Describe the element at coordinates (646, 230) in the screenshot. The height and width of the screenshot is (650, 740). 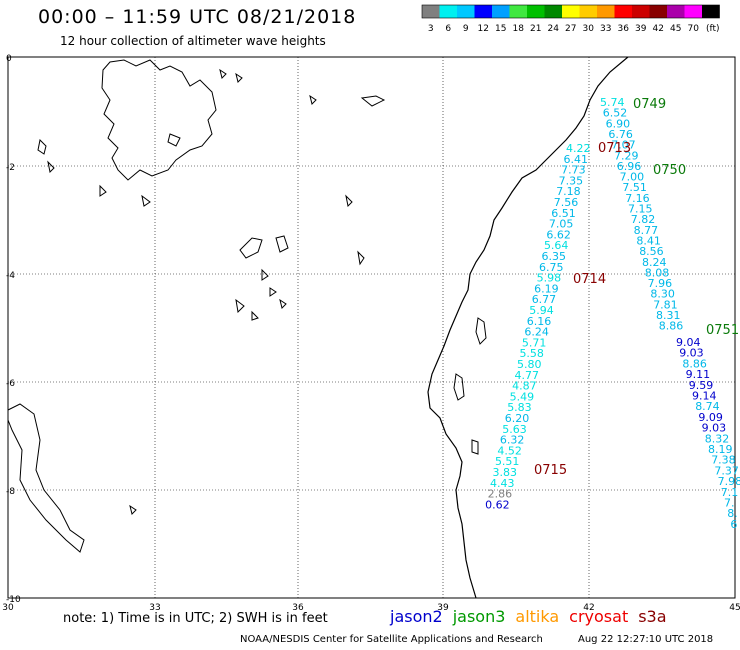
I see `swh-value: 8.77` at that location.